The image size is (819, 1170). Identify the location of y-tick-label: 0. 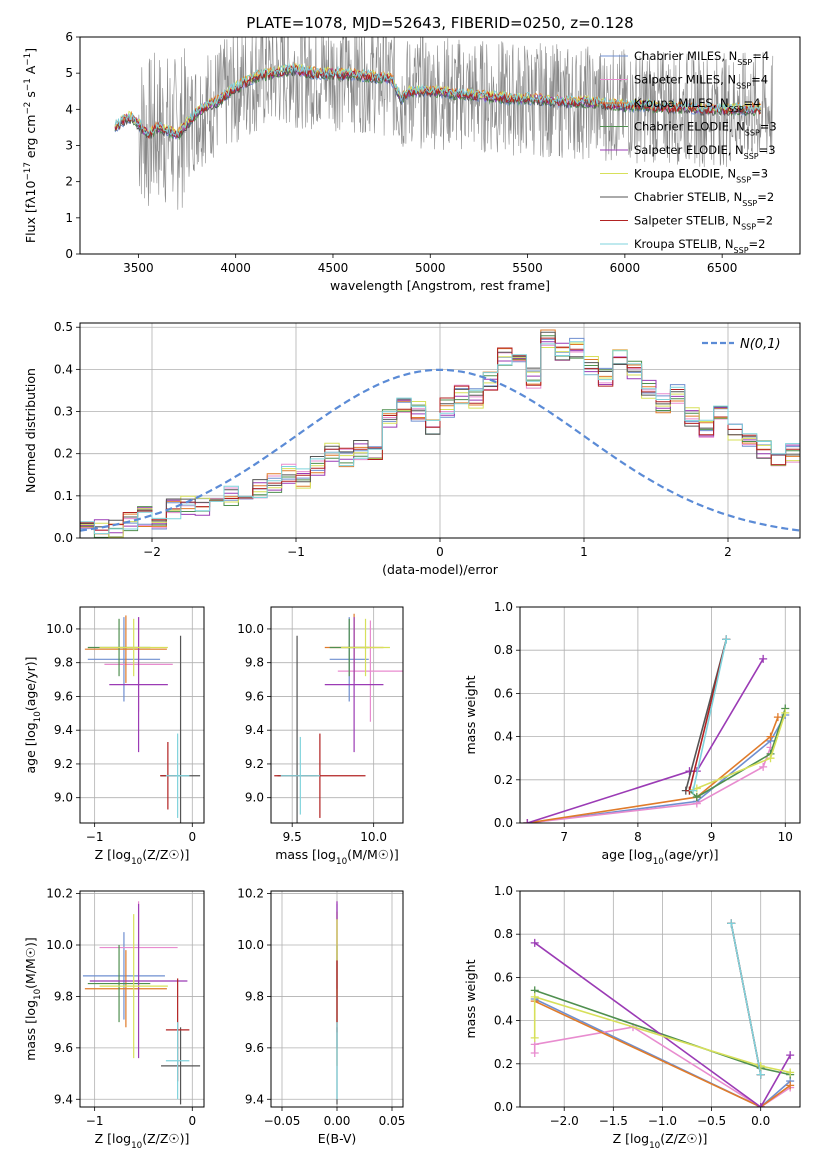
(69, 254).